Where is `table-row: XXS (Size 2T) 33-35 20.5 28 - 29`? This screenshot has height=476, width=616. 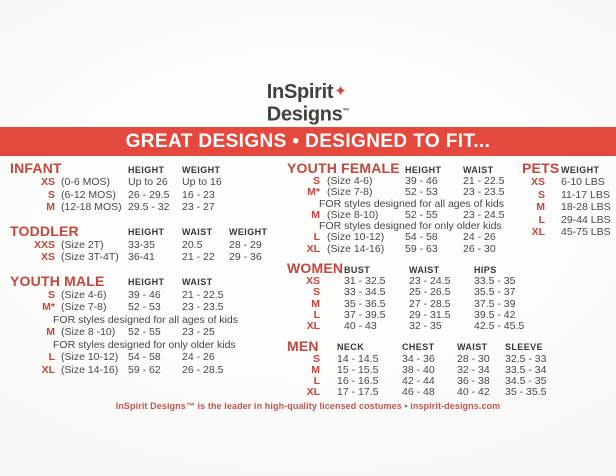
table-row: XXS (Size 2T) 33-35 20.5 28 - 29 is located at coordinates (146, 245).